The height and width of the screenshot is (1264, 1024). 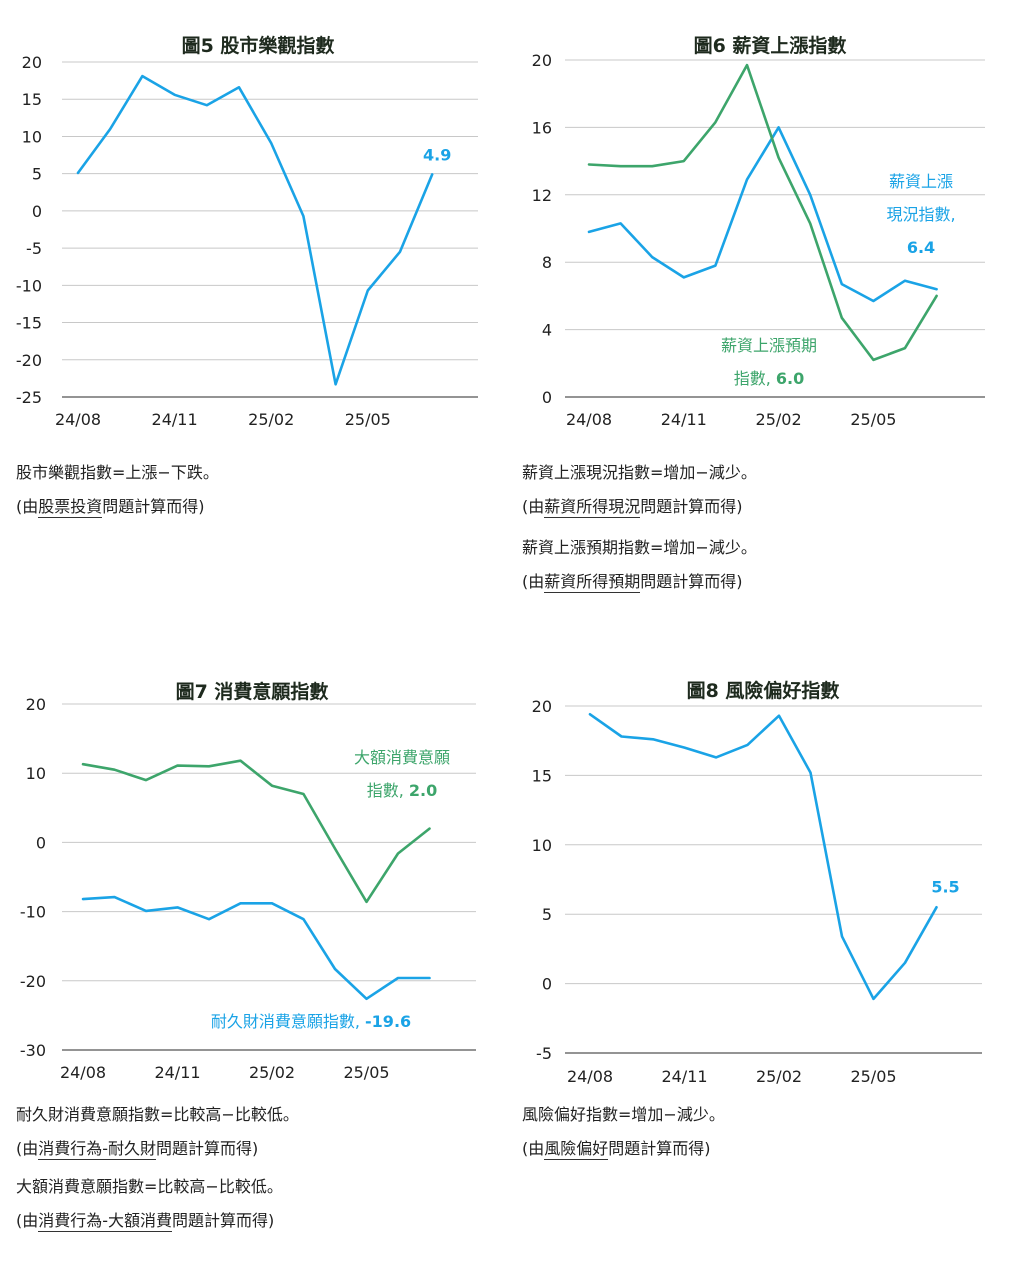 What do you see at coordinates (402, 757) in the screenshot?
I see `series-label-line: 大額消費意願` at bounding box center [402, 757].